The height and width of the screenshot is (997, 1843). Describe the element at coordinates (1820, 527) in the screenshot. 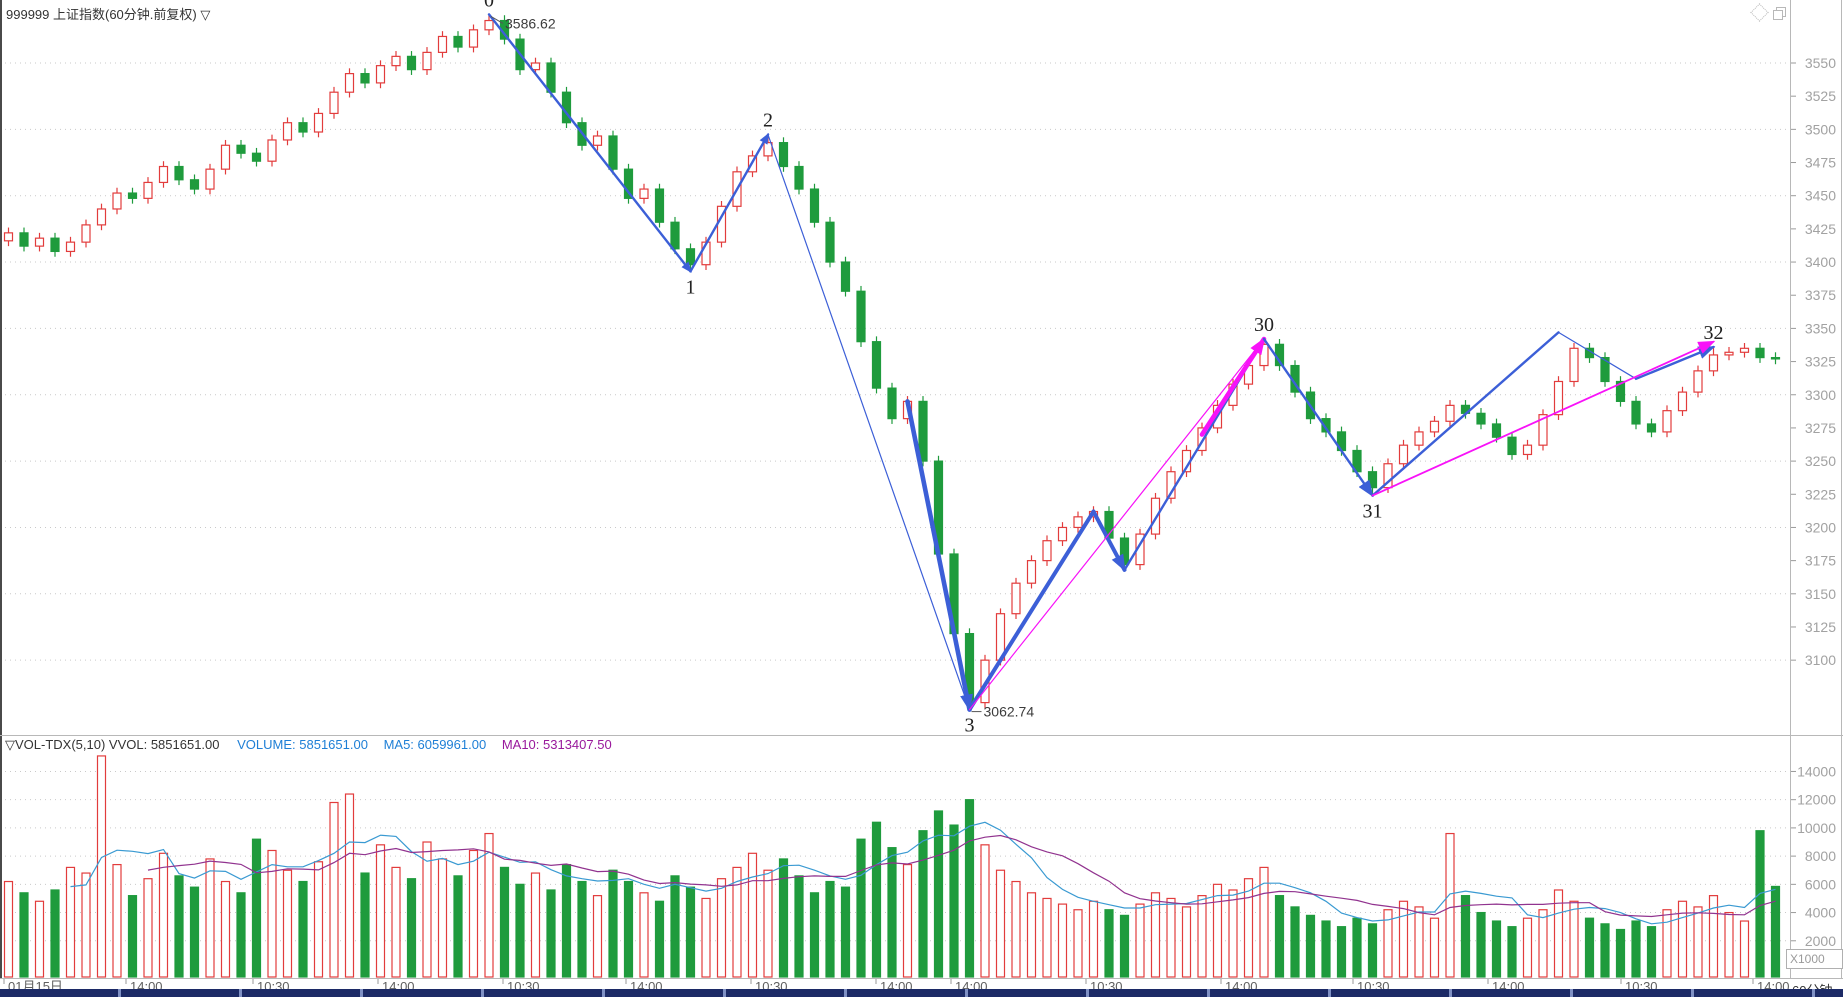

I see `svg-text: 3200` at that location.